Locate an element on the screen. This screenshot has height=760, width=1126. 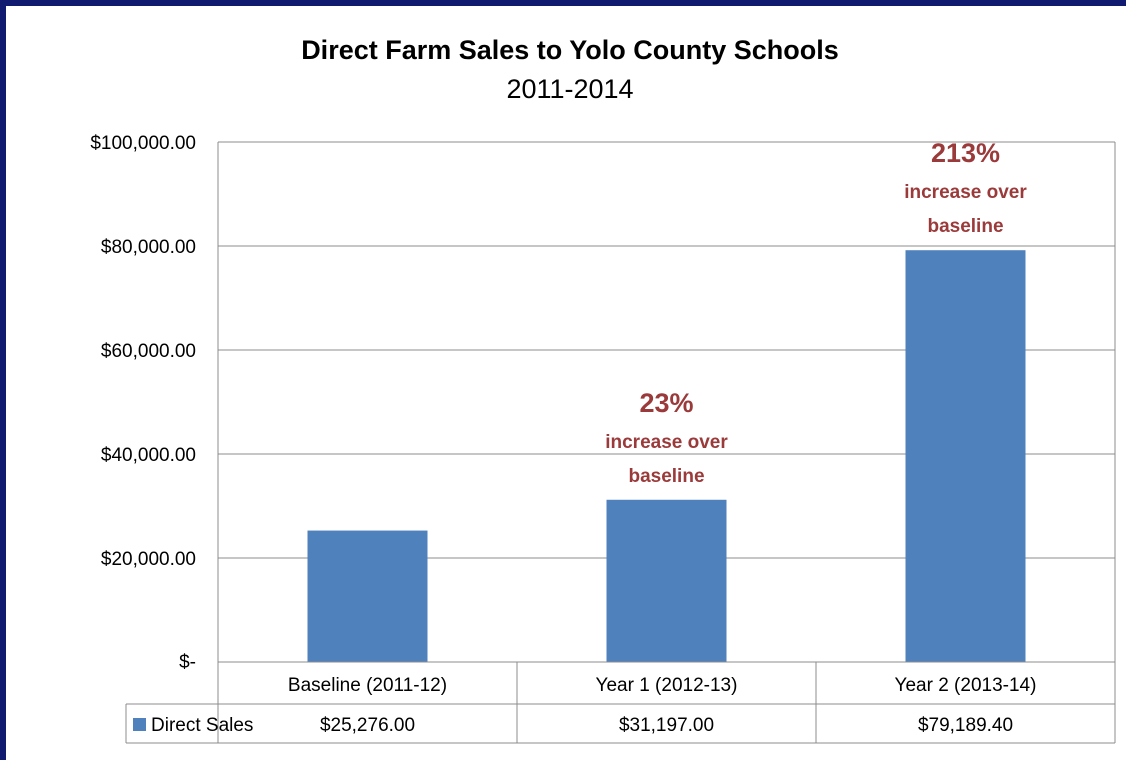
y-tick-label: $20,000.00 is located at coordinates (148, 559).